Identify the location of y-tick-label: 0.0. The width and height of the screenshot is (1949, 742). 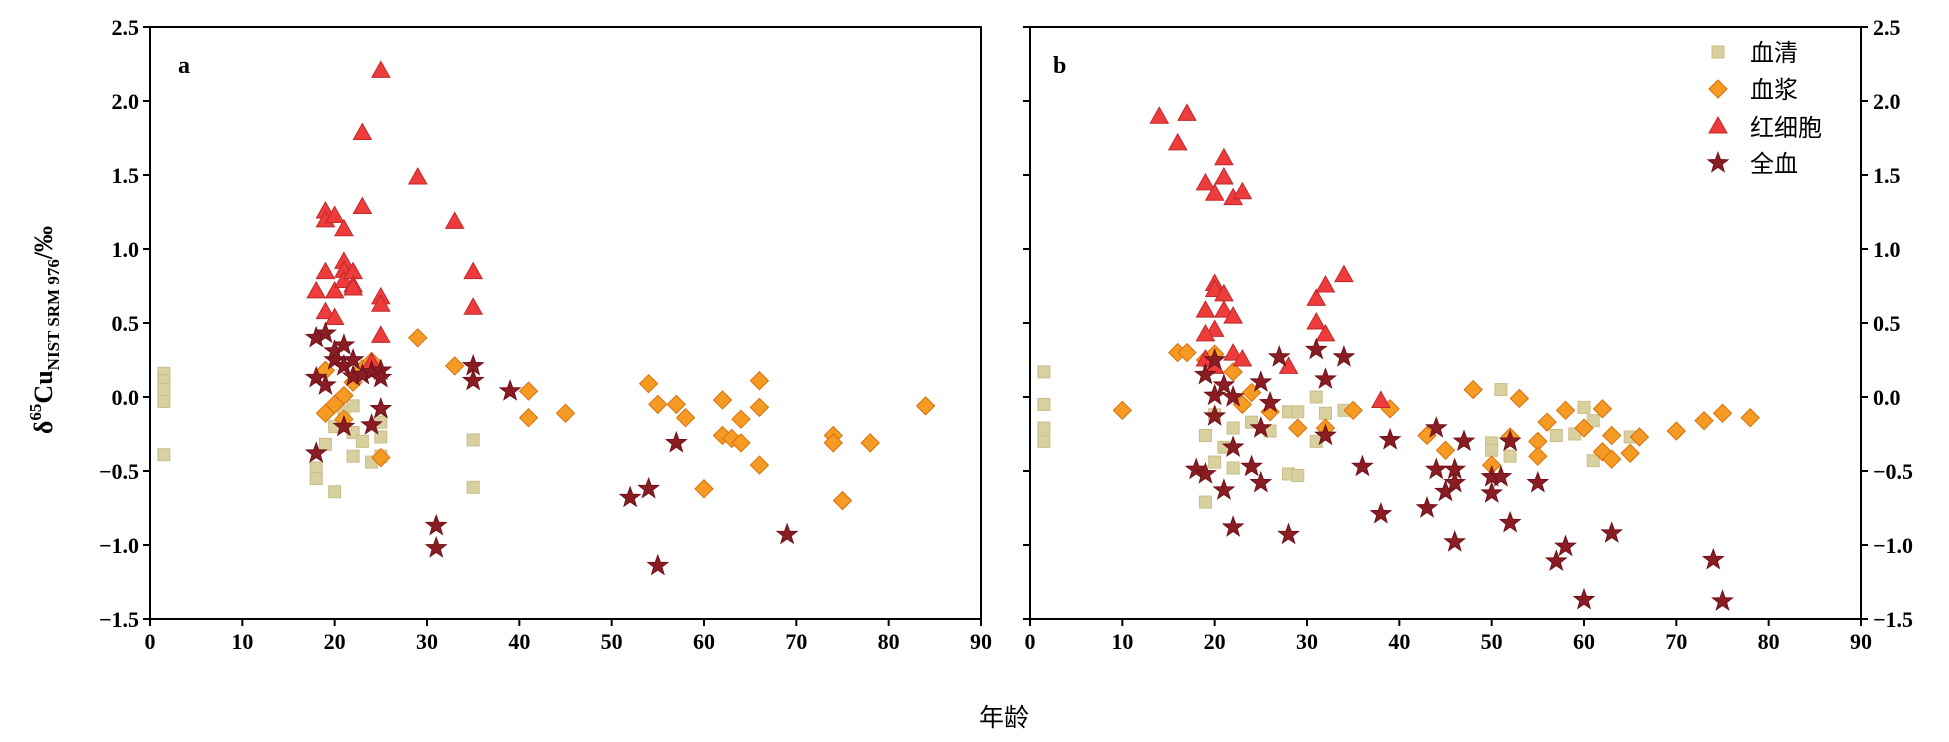
(126, 397).